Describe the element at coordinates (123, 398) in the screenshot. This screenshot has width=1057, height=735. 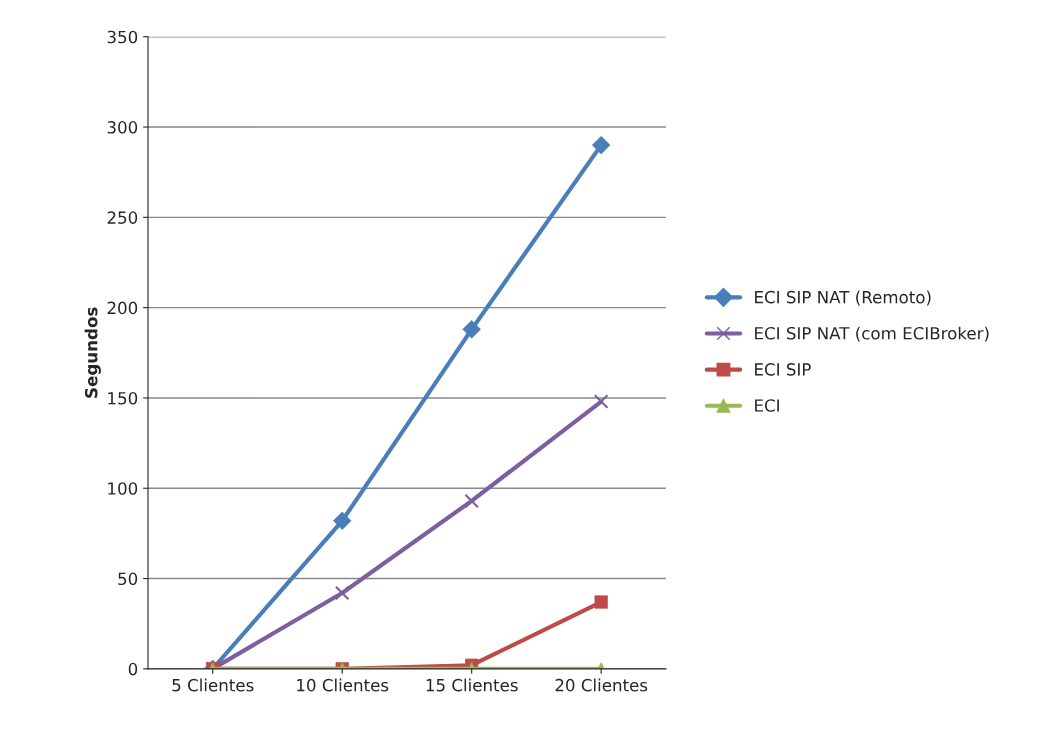
I see `y-tick-label: 150` at that location.